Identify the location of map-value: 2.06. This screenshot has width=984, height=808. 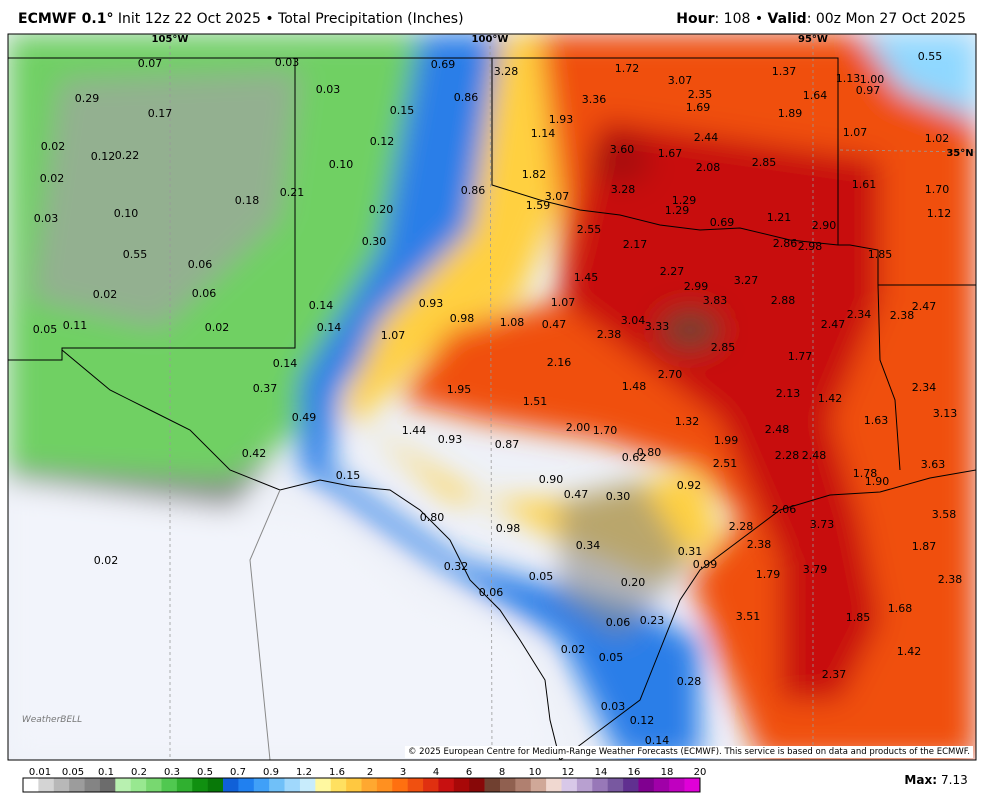
(784, 509).